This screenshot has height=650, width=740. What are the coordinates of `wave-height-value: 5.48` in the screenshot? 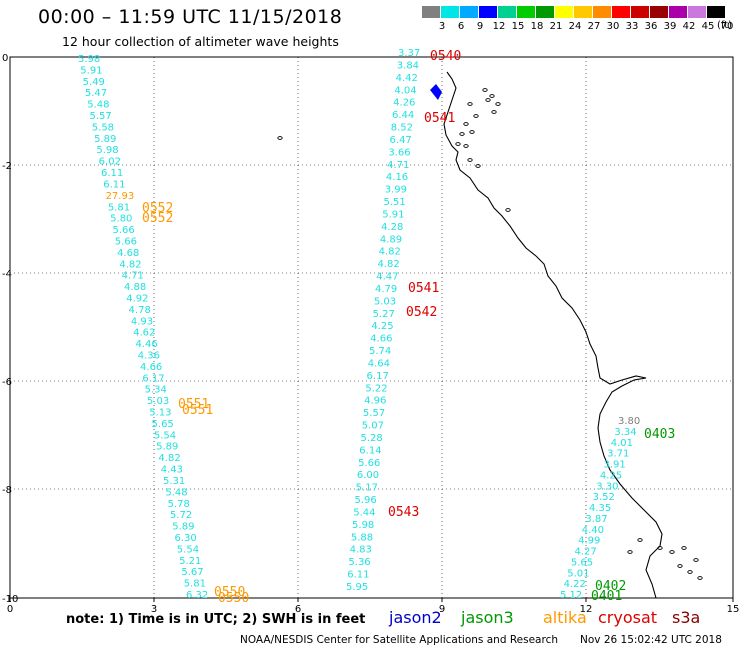 It's located at (98, 105).